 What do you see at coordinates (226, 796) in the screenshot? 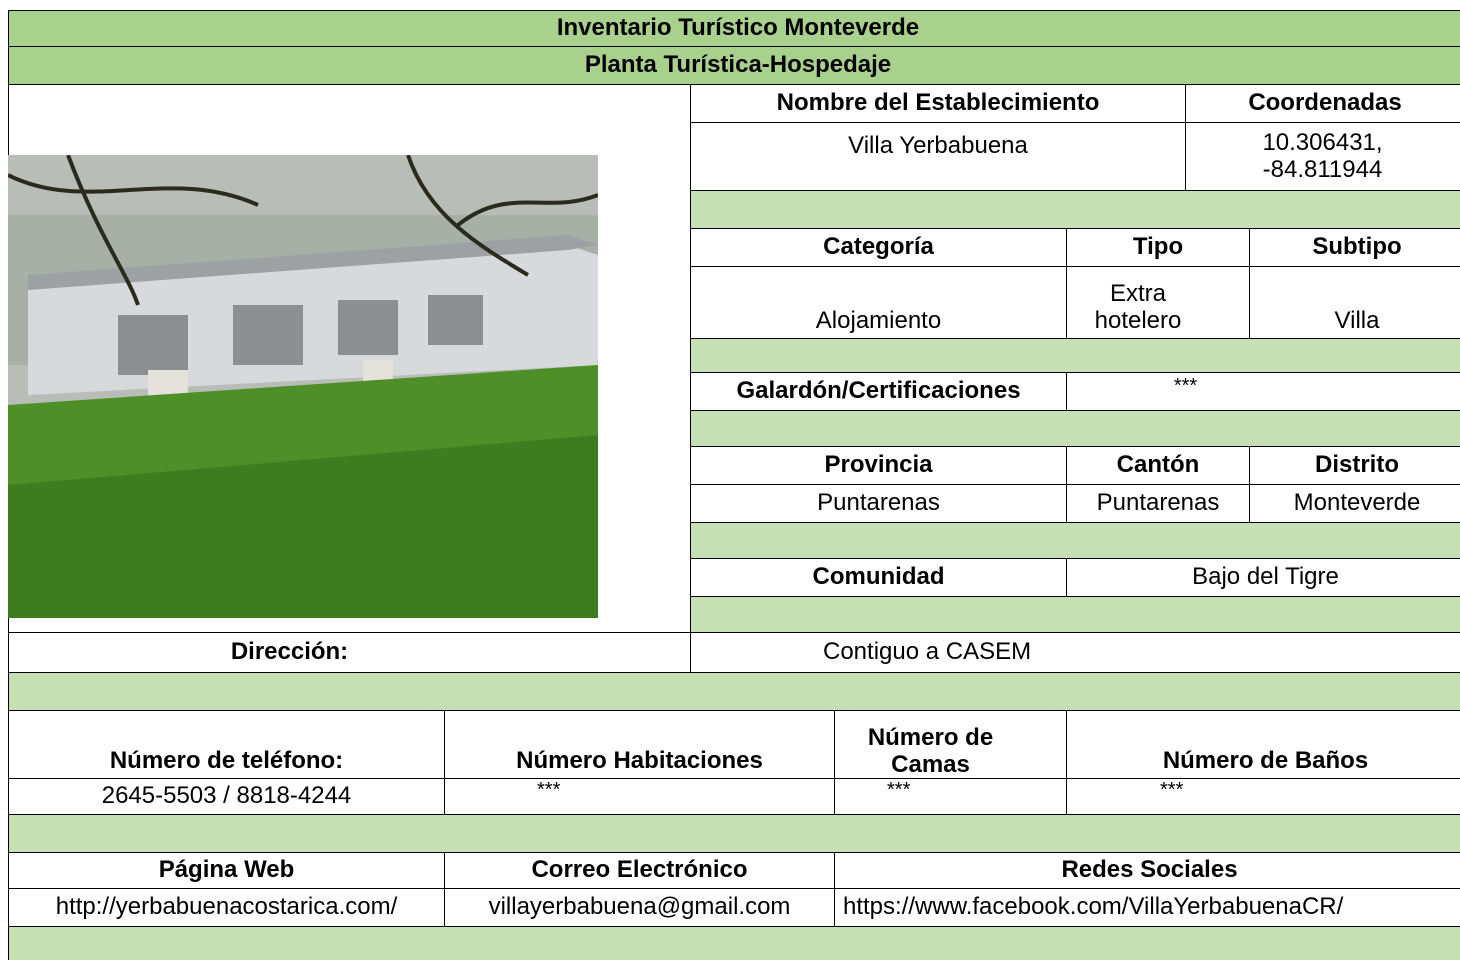
I see `phone-value: 2645-5503 / 8818-4244` at bounding box center [226, 796].